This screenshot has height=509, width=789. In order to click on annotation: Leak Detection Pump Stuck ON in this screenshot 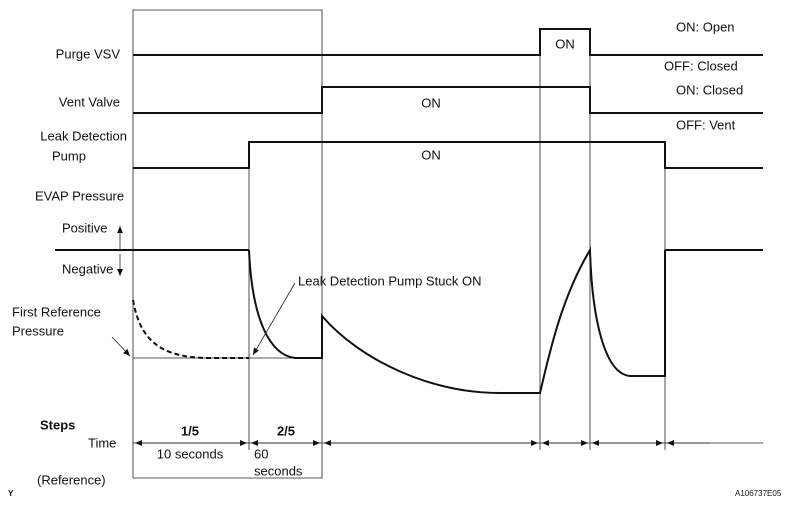, I will do `click(390, 280)`.